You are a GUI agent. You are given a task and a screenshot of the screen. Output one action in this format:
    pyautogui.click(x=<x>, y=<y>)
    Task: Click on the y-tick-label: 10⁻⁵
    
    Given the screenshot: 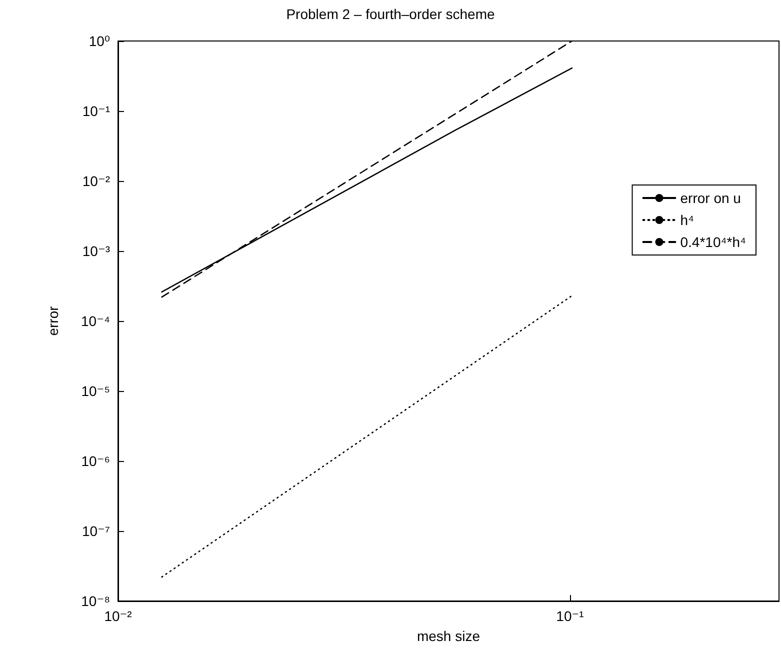 What is the action you would take?
    pyautogui.click(x=95, y=391)
    